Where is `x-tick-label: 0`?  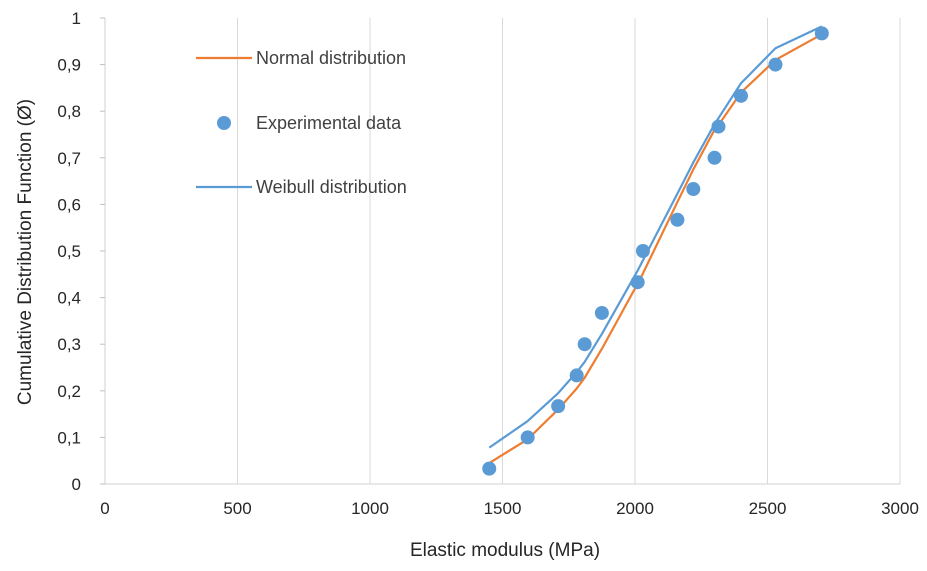 x-tick-label: 0 is located at coordinates (104, 508).